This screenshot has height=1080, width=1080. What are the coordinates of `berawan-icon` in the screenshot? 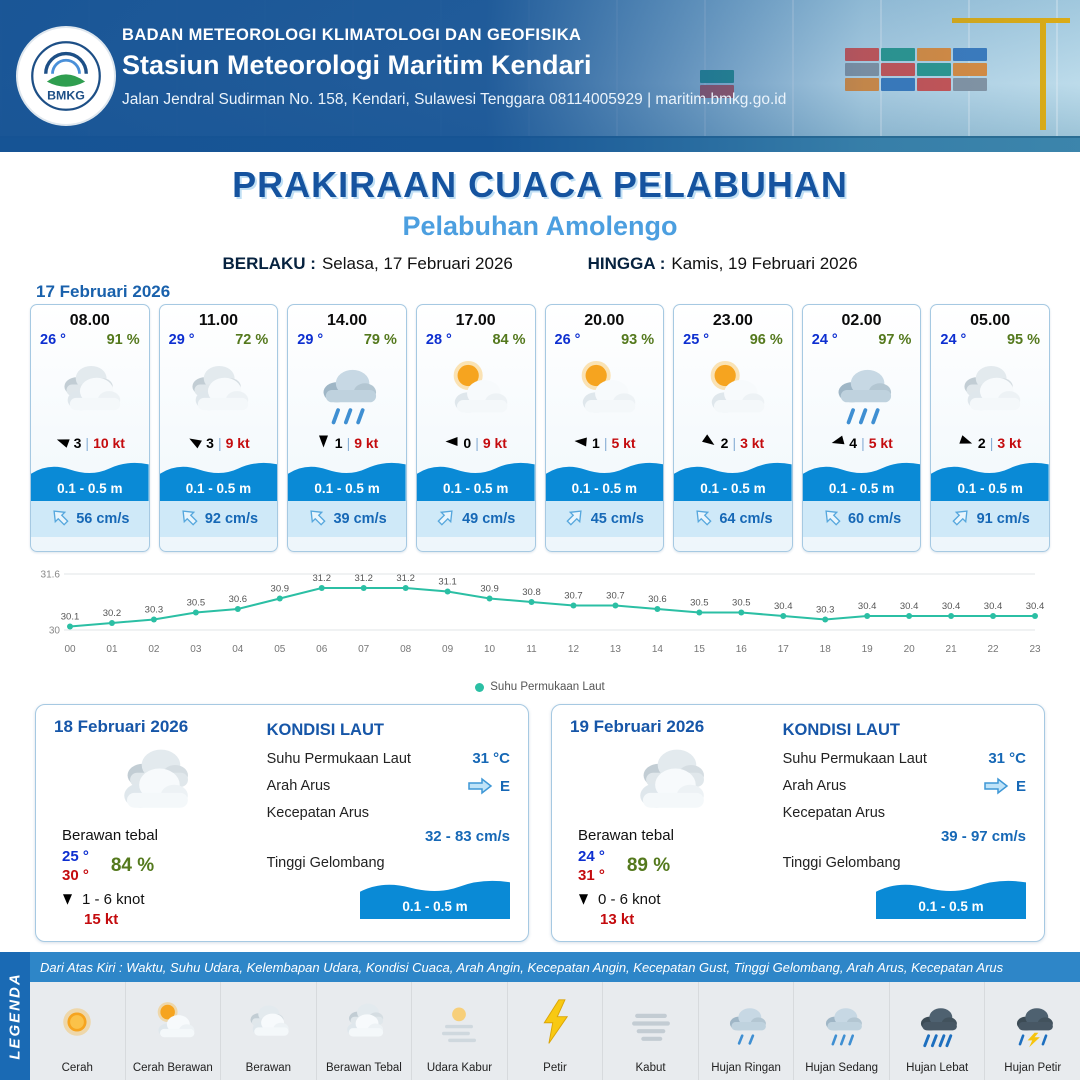 It's located at (268, 1022).